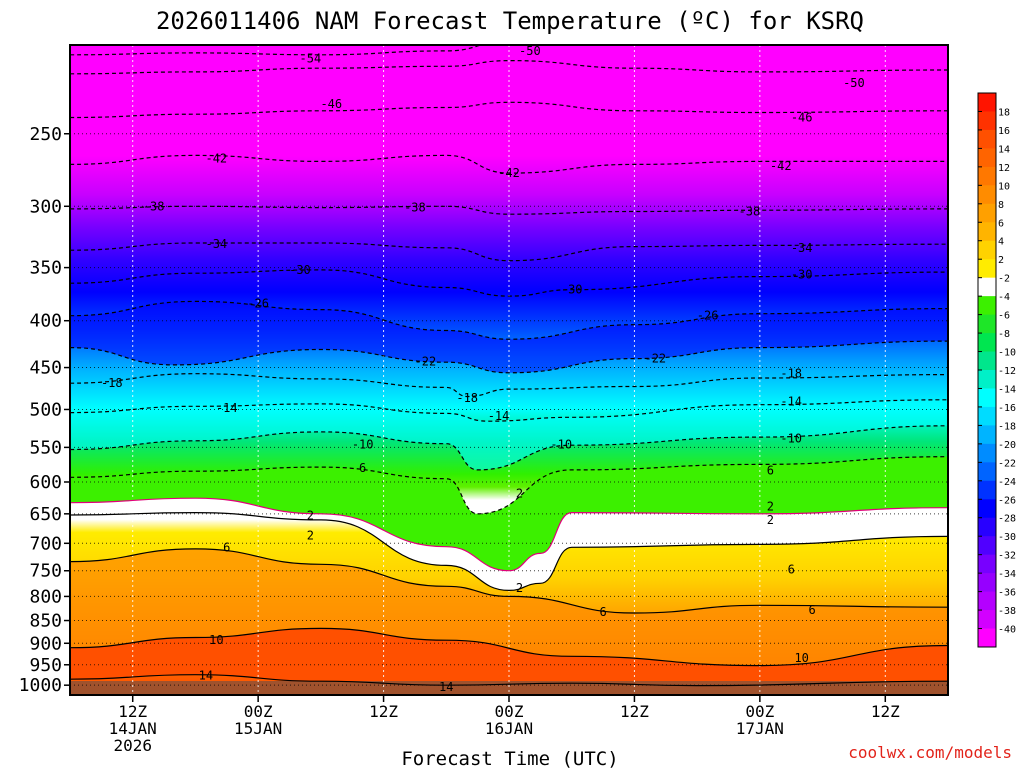 This screenshot has height=768, width=1024. Describe the element at coordinates (509, 434) in the screenshot. I see `dip-cyan-region` at that location.